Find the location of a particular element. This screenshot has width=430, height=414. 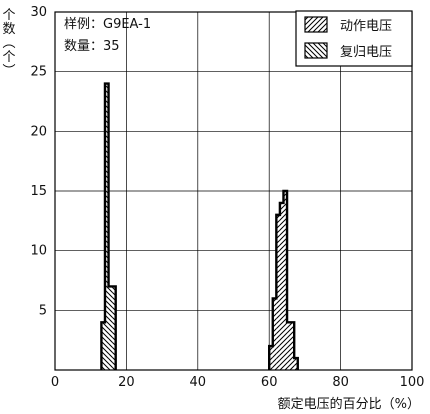

y-tick-label: 20 is located at coordinates (38, 131).